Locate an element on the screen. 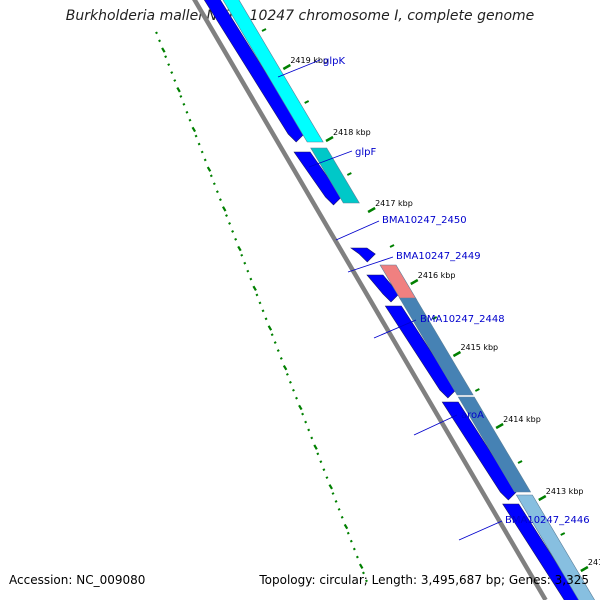 The height and width of the screenshot is (600, 600). scale-tick-label: 2418 kbp is located at coordinates (352, 132).